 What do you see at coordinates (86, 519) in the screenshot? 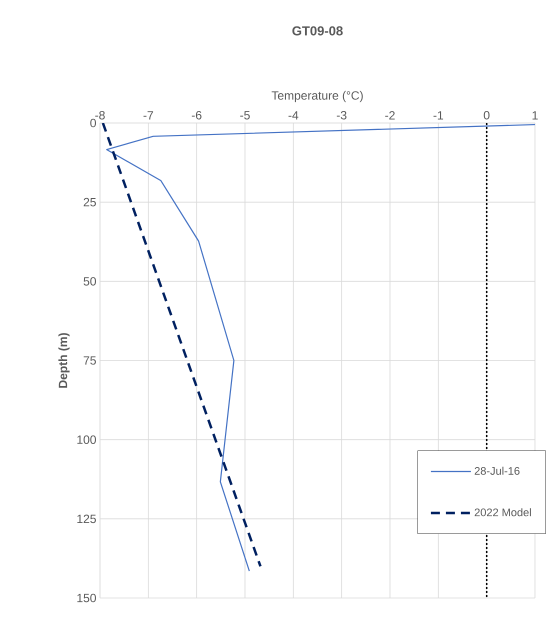
I see `y-tick-label: 125` at bounding box center [86, 519].